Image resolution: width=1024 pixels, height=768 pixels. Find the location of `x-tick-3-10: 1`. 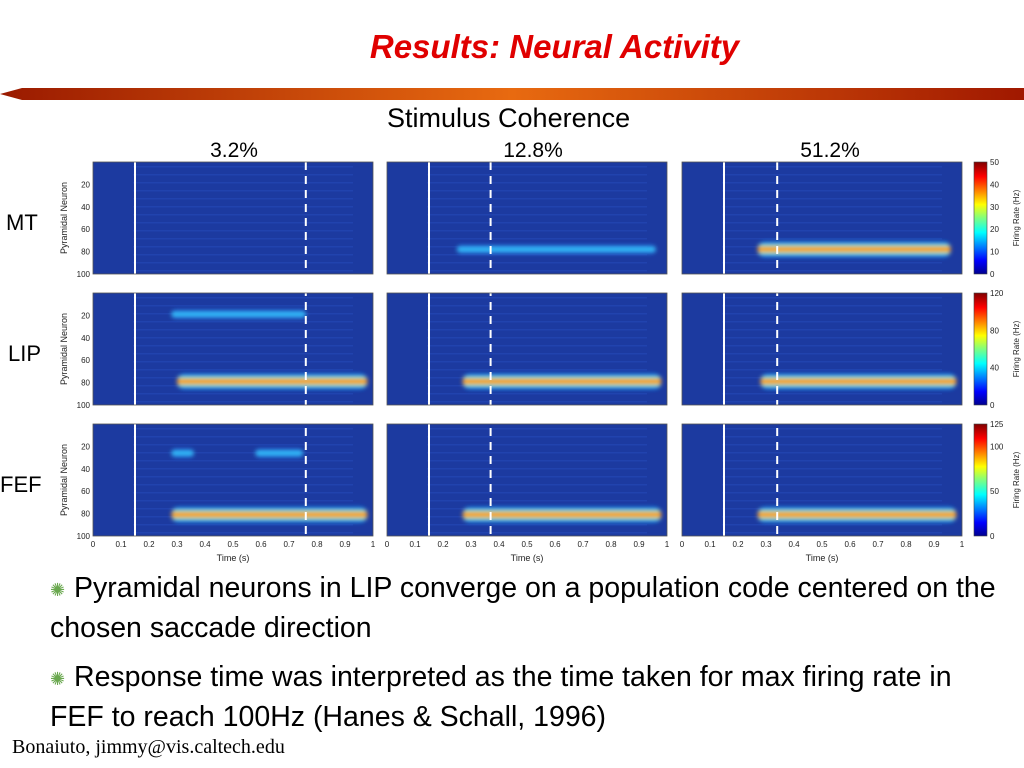

x-tick-3-10: 1 is located at coordinates (962, 544).